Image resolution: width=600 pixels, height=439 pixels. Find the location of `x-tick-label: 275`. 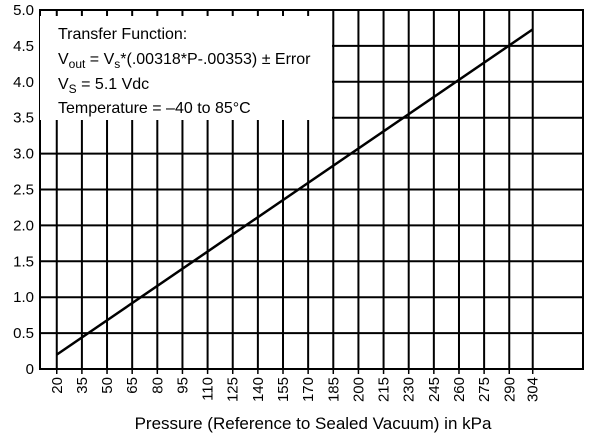

x-tick-label: 275 is located at coordinates (484, 389).